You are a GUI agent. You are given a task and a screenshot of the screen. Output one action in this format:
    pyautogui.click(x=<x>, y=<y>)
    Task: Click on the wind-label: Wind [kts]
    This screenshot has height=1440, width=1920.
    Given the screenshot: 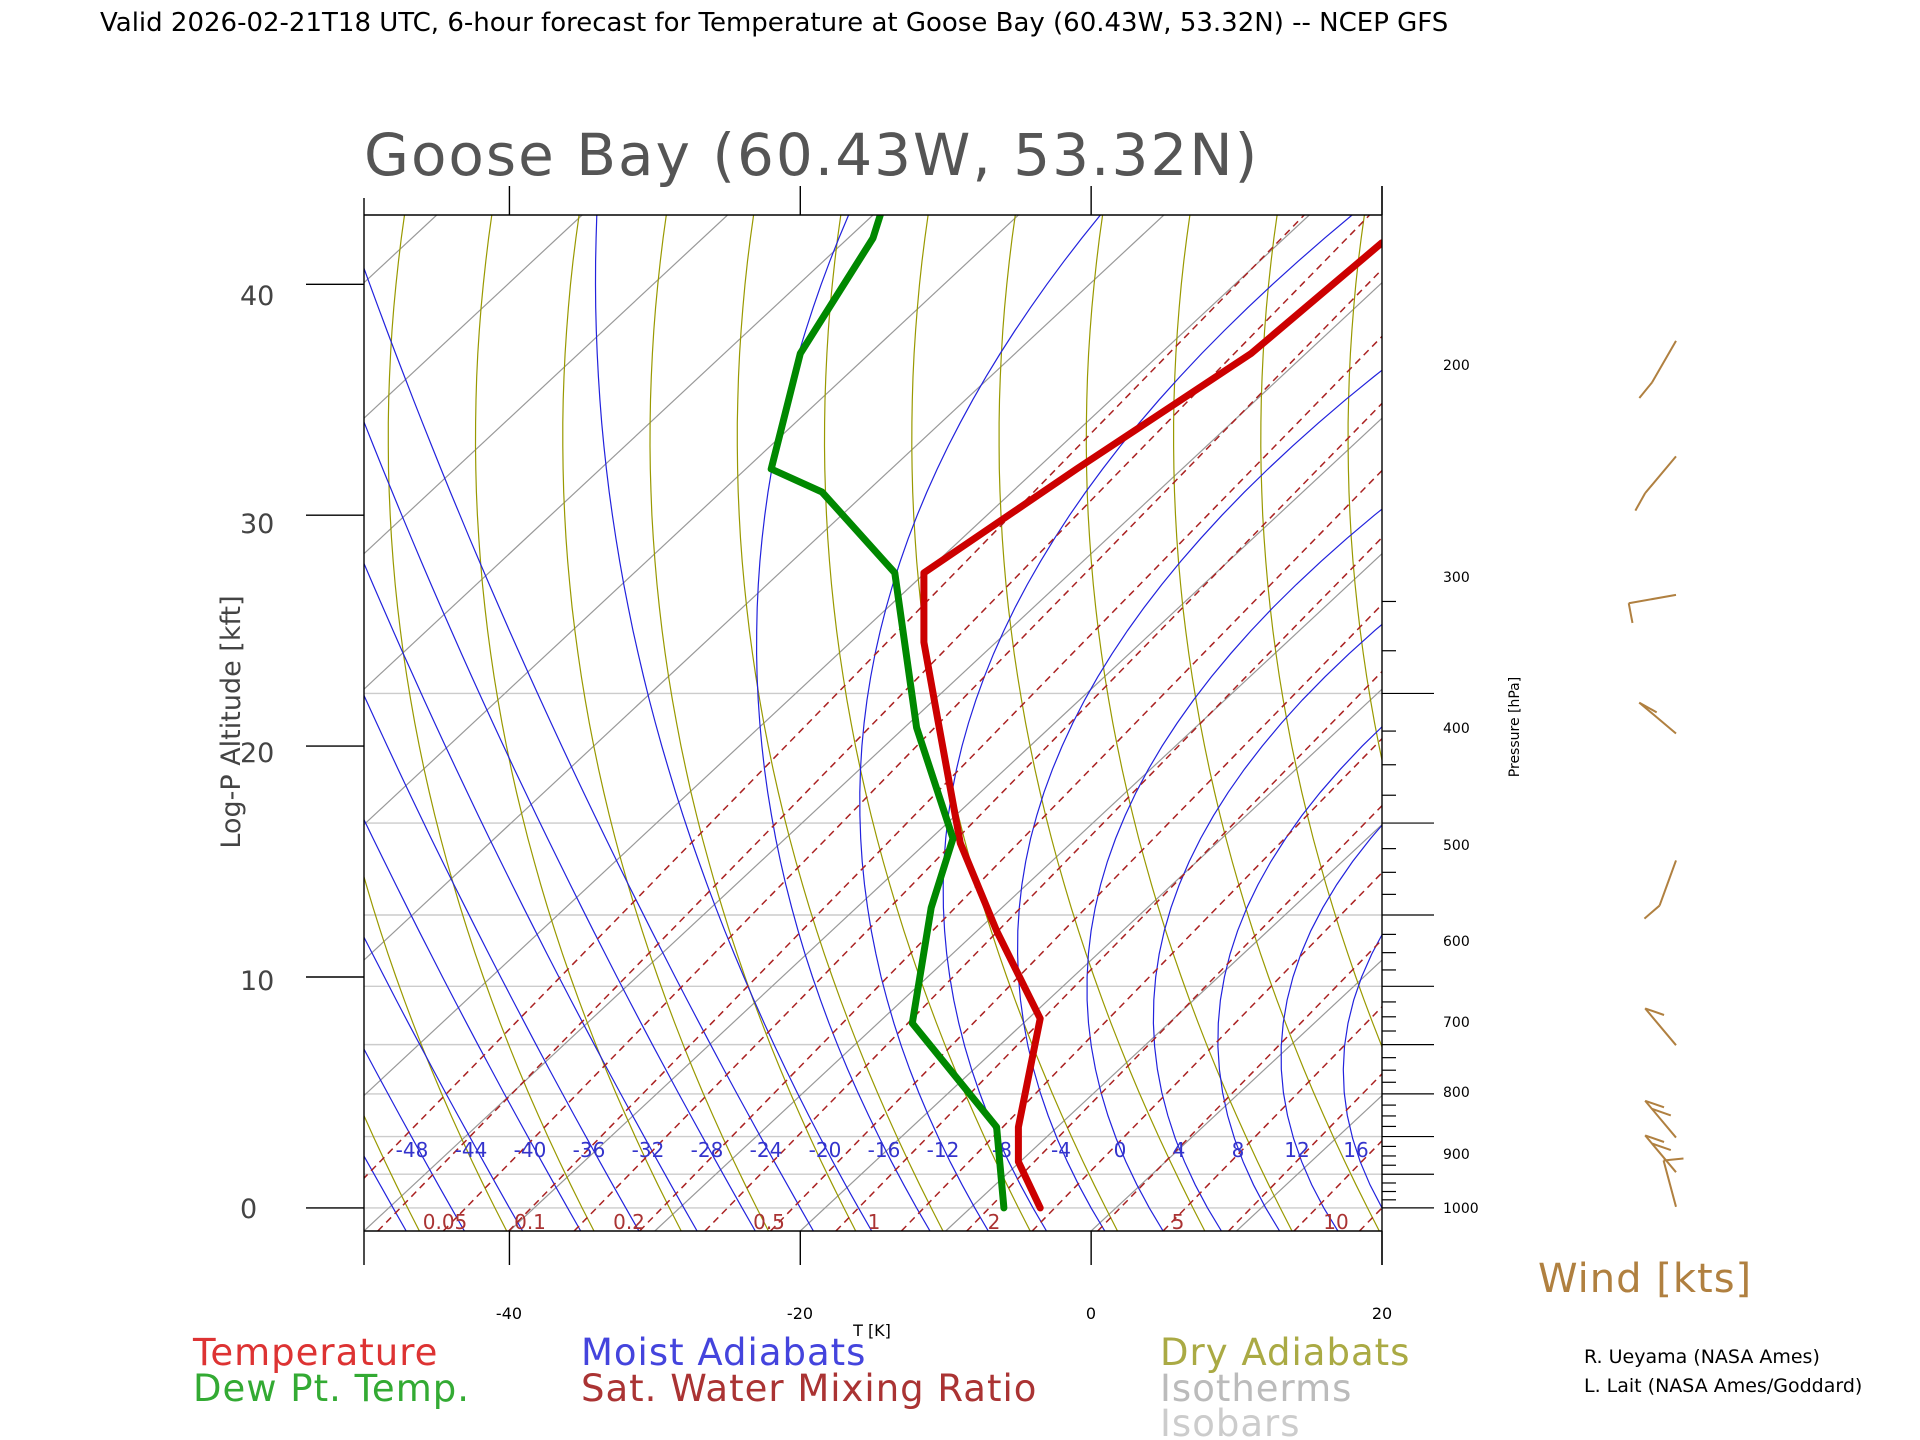 What is the action you would take?
    pyautogui.click(x=1645, y=1279)
    